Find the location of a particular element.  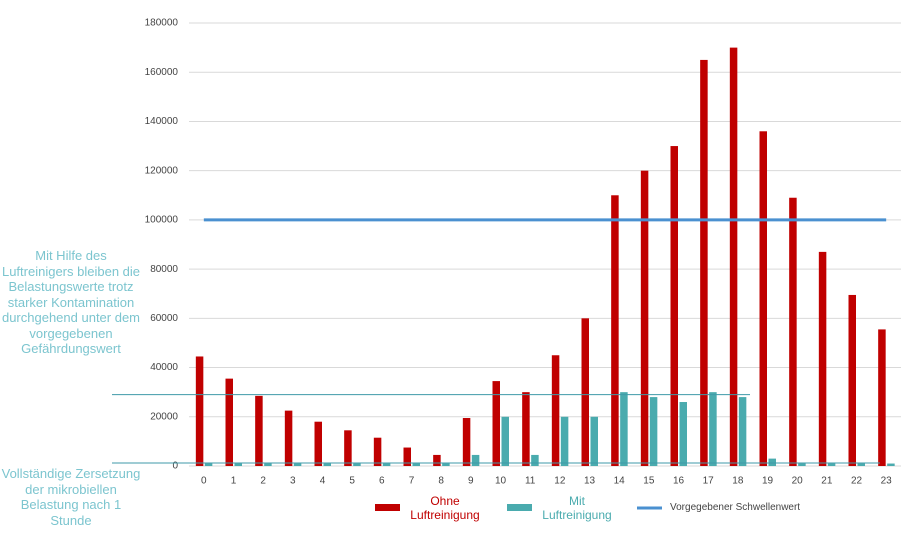

y-tick-label: 20000 is located at coordinates (164, 416).